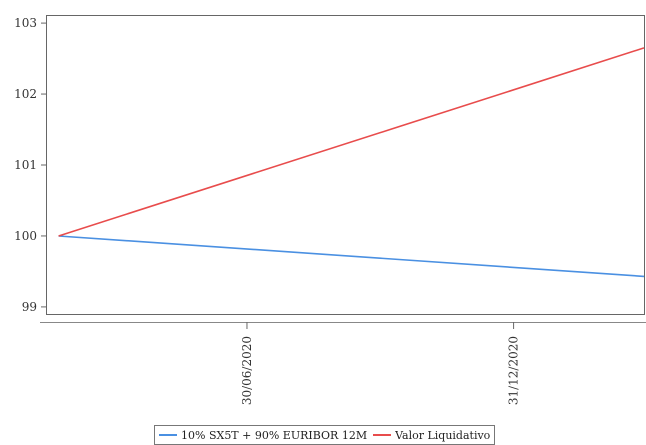  I want to click on x-tick-label: 30/06/2020, so click(247, 370).